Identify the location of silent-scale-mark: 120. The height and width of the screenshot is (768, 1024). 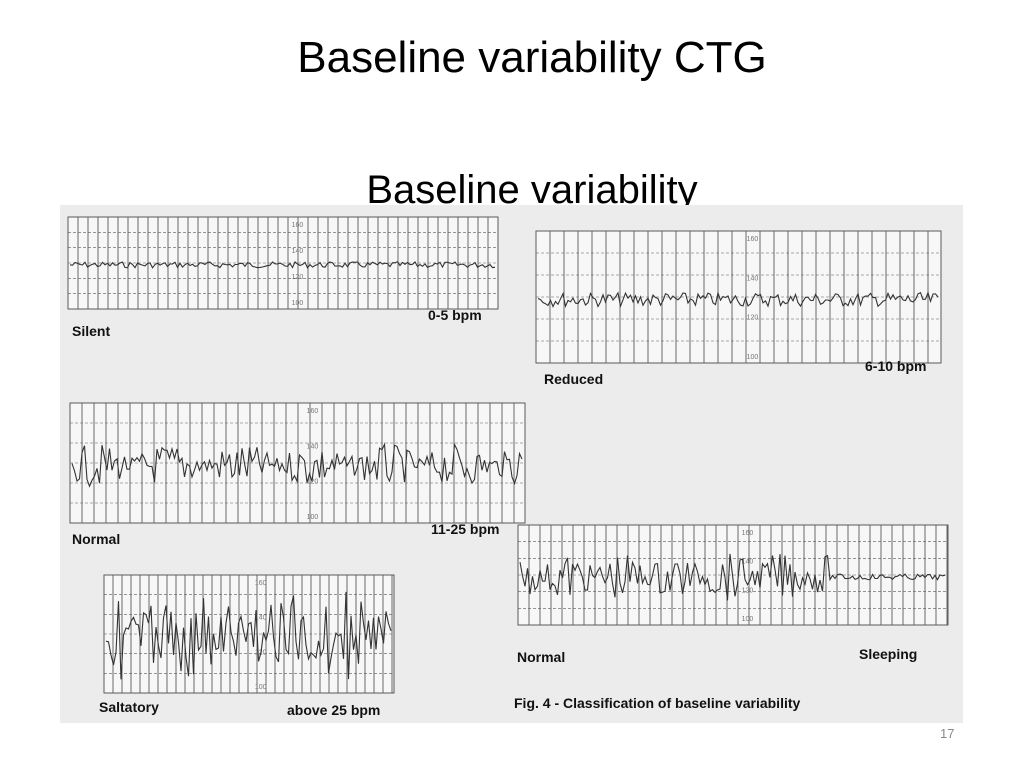
(298, 277).